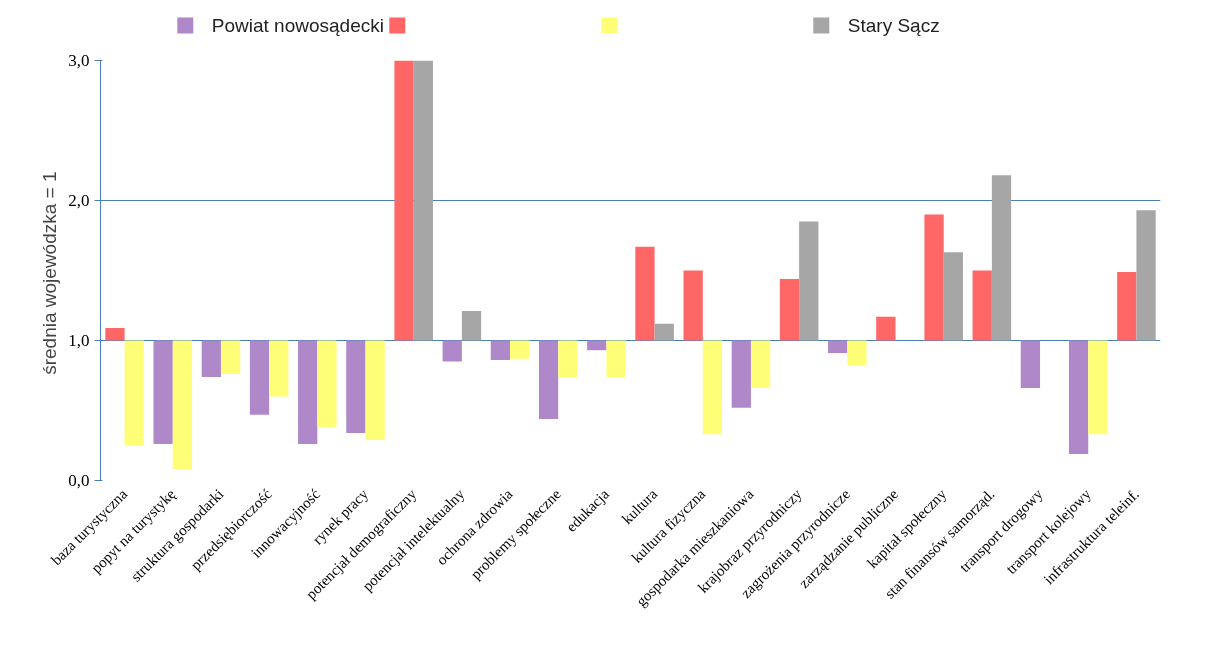 The image size is (1205, 666). Describe the element at coordinates (79, 60) in the screenshot. I see `y-tick-label: 3,0` at that location.